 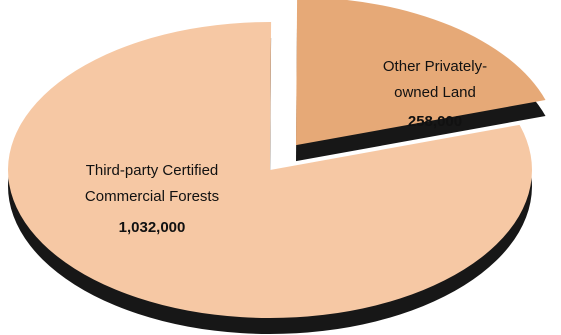 I want to click on slice-value-certified: 1,032,000, so click(x=152, y=227).